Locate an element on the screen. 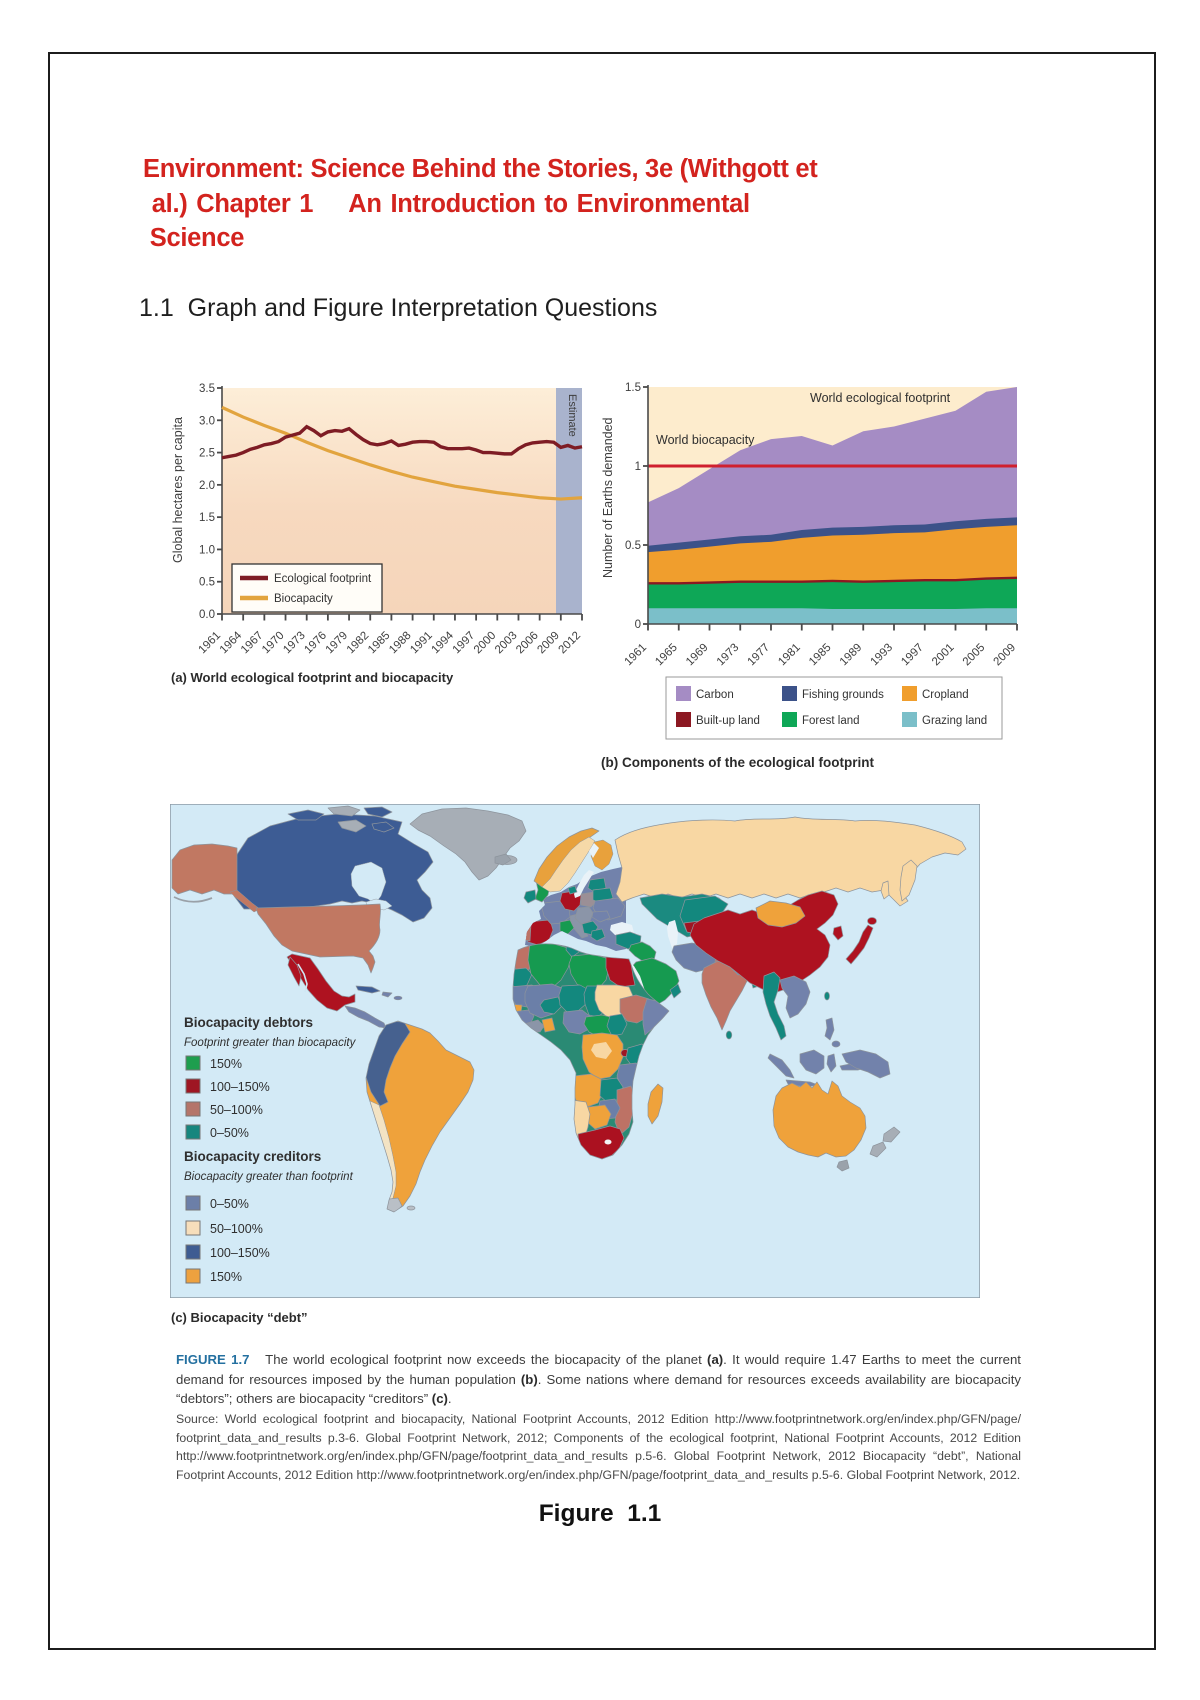  svg-text:Biocapacity greater than footp: Biocapacity greater than footprint is located at coordinates (269, 1177).